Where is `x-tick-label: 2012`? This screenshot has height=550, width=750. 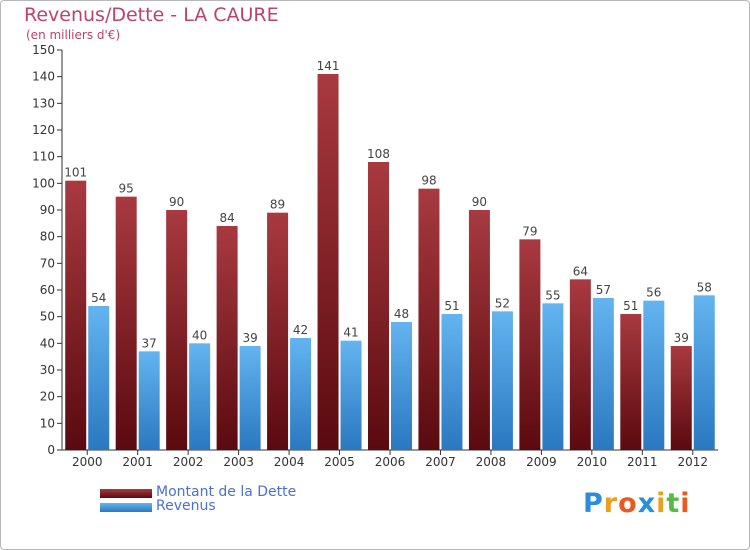
x-tick-label: 2012 is located at coordinates (692, 462).